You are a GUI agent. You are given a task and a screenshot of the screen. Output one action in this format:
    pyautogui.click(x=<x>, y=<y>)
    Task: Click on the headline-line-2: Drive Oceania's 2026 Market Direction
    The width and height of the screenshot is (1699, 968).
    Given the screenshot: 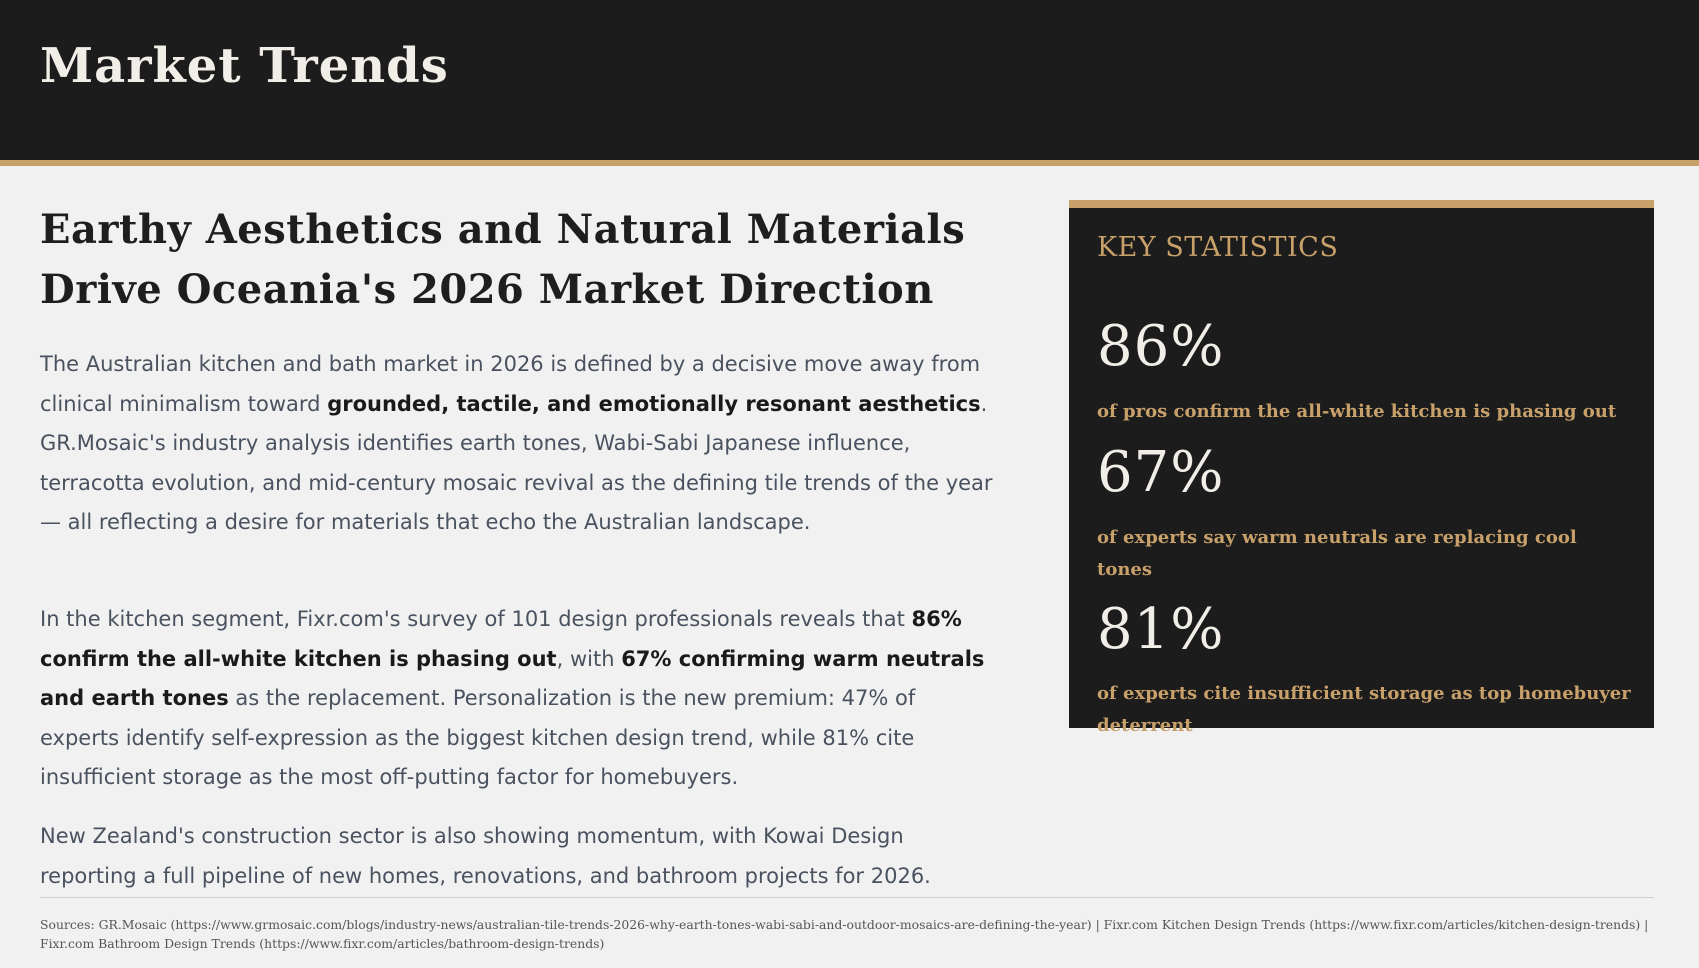 What is the action you would take?
    pyautogui.click(x=487, y=289)
    